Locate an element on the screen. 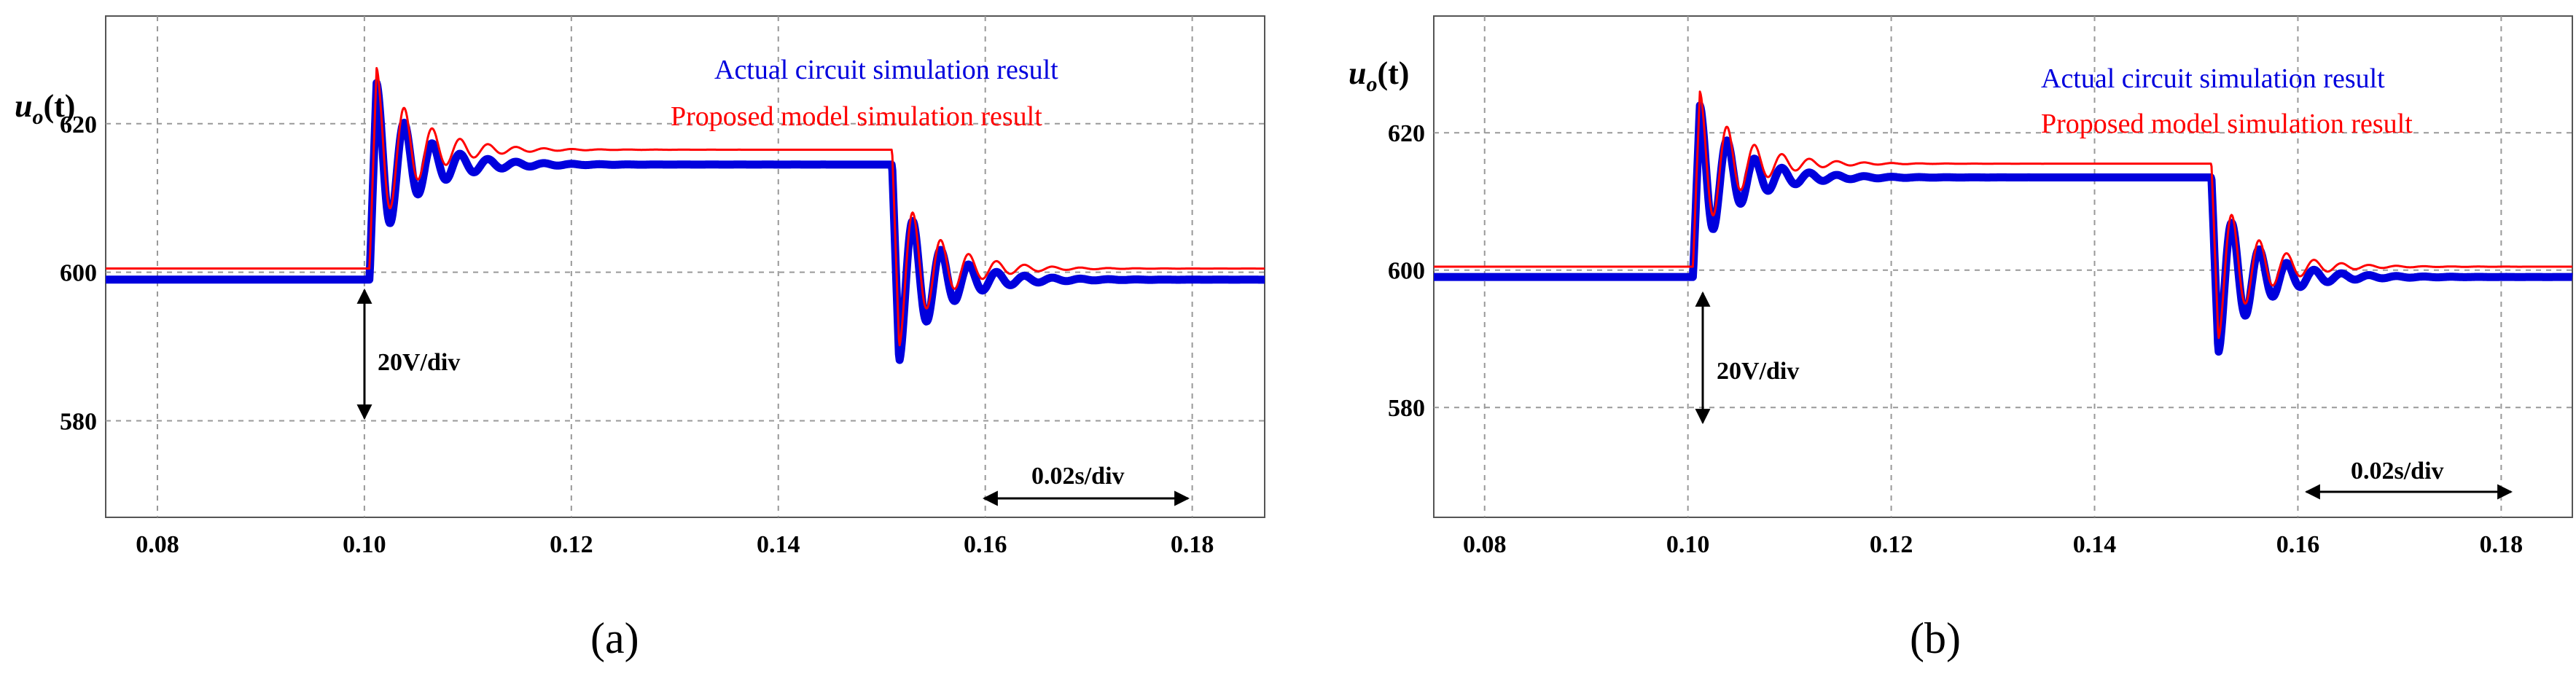 The width and height of the screenshot is (2576, 682). x-tick-label-a: 0.16 is located at coordinates (985, 544).